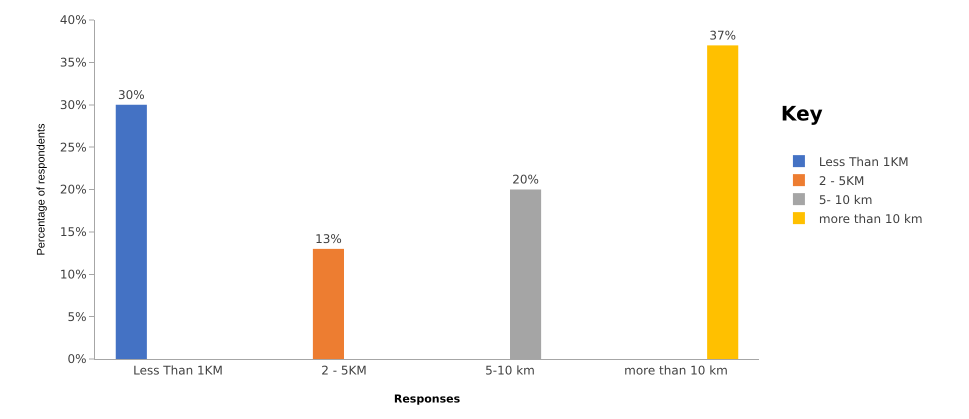 The width and height of the screenshot is (969, 419). What do you see at coordinates (73, 232) in the screenshot?
I see `y-tick-label: 15%` at bounding box center [73, 232].